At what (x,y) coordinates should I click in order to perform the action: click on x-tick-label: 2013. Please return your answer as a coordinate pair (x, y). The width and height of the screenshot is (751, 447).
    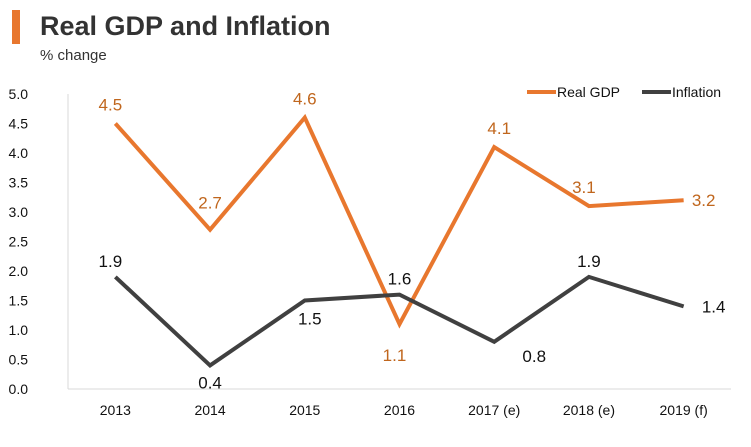
    Looking at the image, I should click on (115, 410).